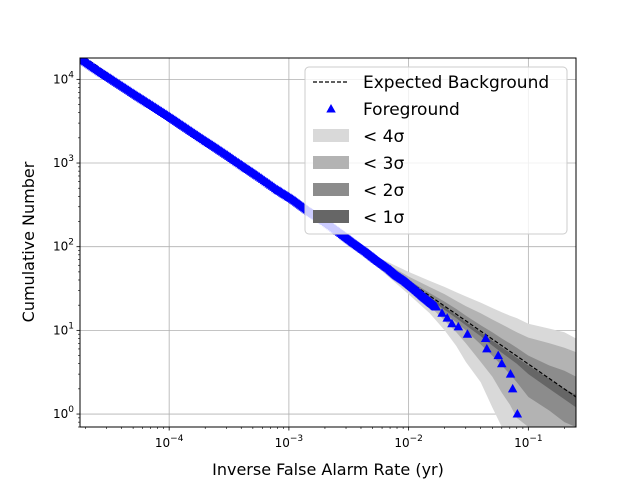  Describe the element at coordinates (63, 246) in the screenshot. I see `y-tick-label: 10²` at that location.